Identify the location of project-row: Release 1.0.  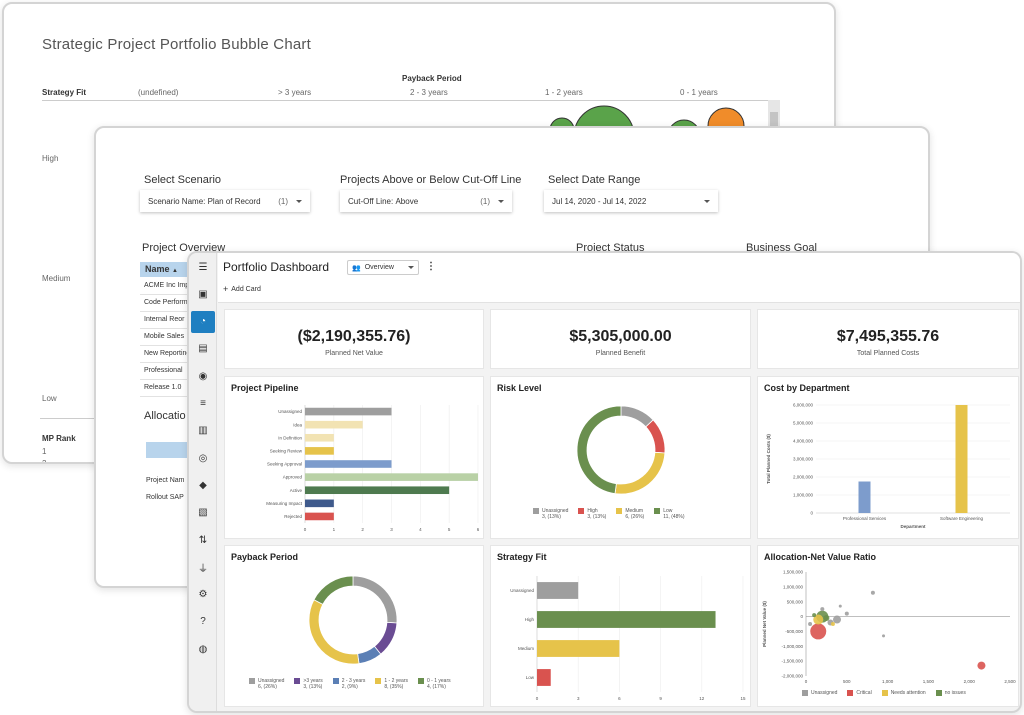
(166, 388).